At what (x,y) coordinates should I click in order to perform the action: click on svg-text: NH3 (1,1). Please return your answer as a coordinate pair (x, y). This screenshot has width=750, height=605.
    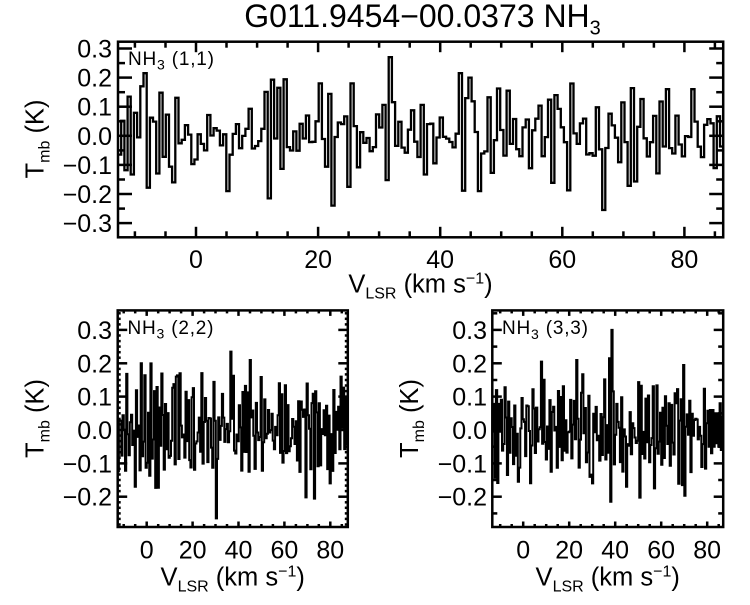
    Looking at the image, I should click on (171, 61).